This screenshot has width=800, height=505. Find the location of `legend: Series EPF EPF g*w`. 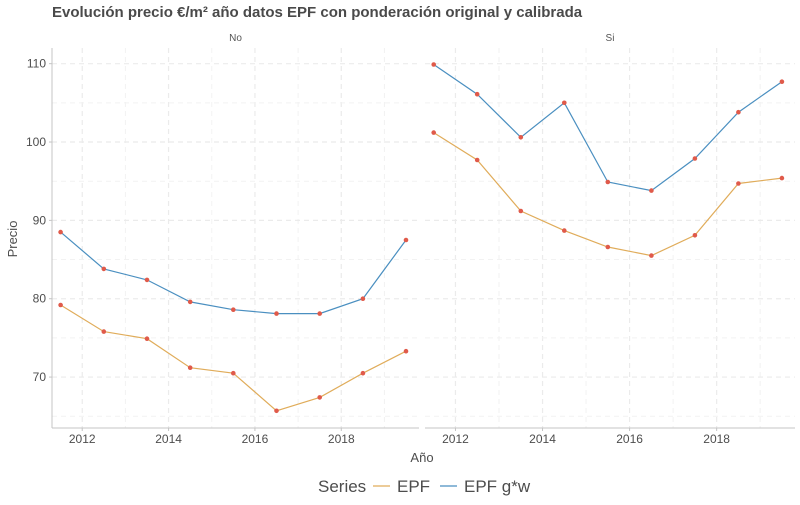

legend: Series EPF EPF g*w is located at coordinates (424, 486).